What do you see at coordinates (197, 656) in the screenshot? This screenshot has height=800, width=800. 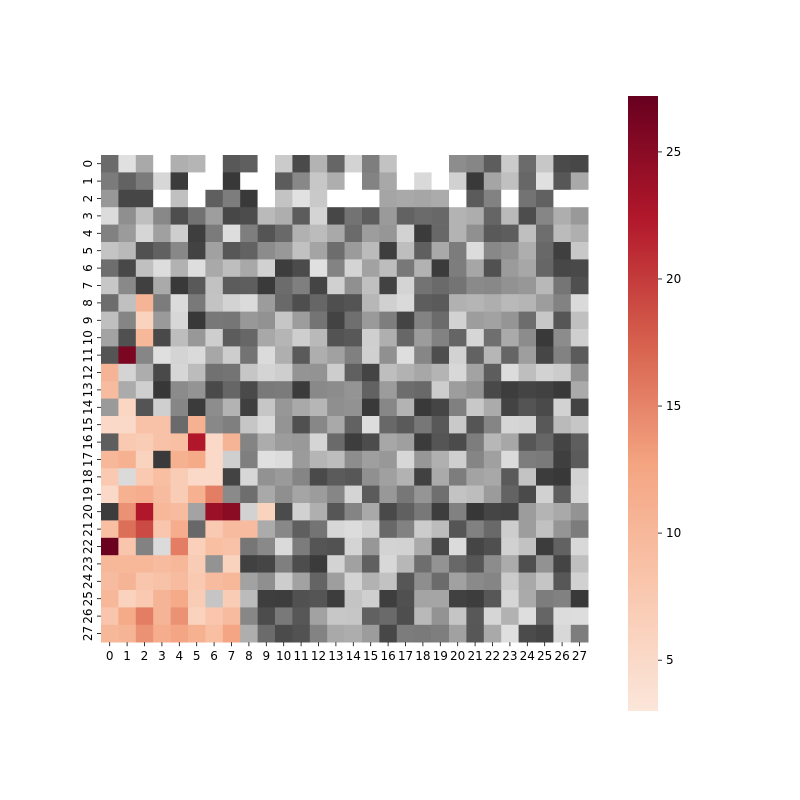 I see `x-tick-label: 5` at bounding box center [197, 656].